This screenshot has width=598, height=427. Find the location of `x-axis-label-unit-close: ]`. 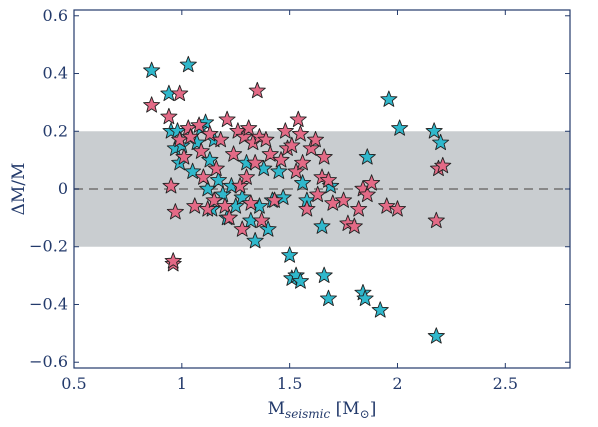

x-axis-label-unit-close: ] is located at coordinates (373, 409).